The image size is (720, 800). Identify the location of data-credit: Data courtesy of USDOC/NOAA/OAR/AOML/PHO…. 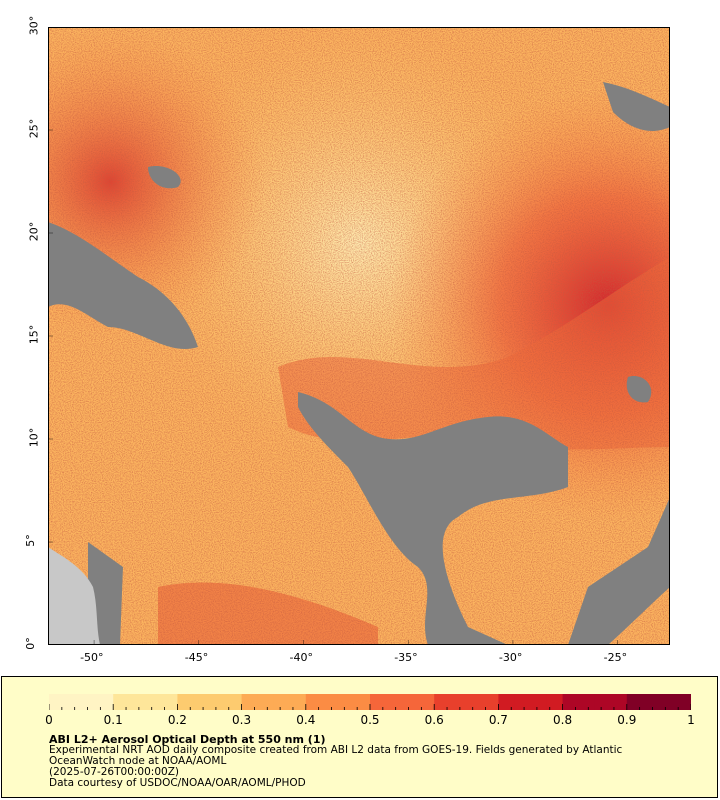
(177, 783).